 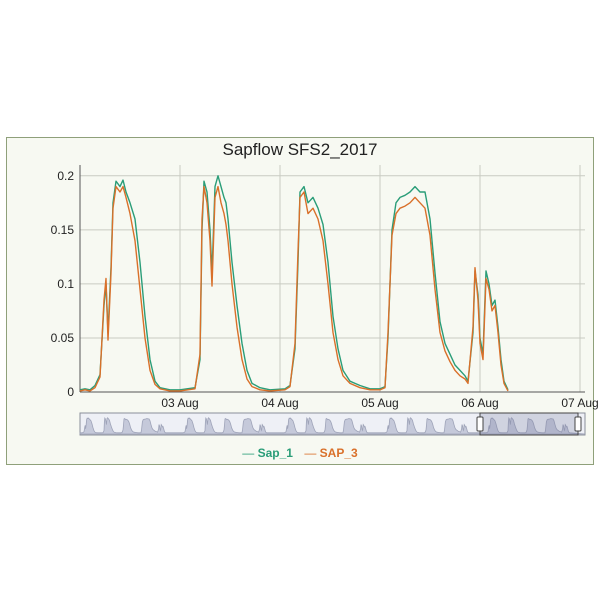 What do you see at coordinates (300, 453) in the screenshot?
I see `legend: — Sap_1 — SAP_3` at bounding box center [300, 453].